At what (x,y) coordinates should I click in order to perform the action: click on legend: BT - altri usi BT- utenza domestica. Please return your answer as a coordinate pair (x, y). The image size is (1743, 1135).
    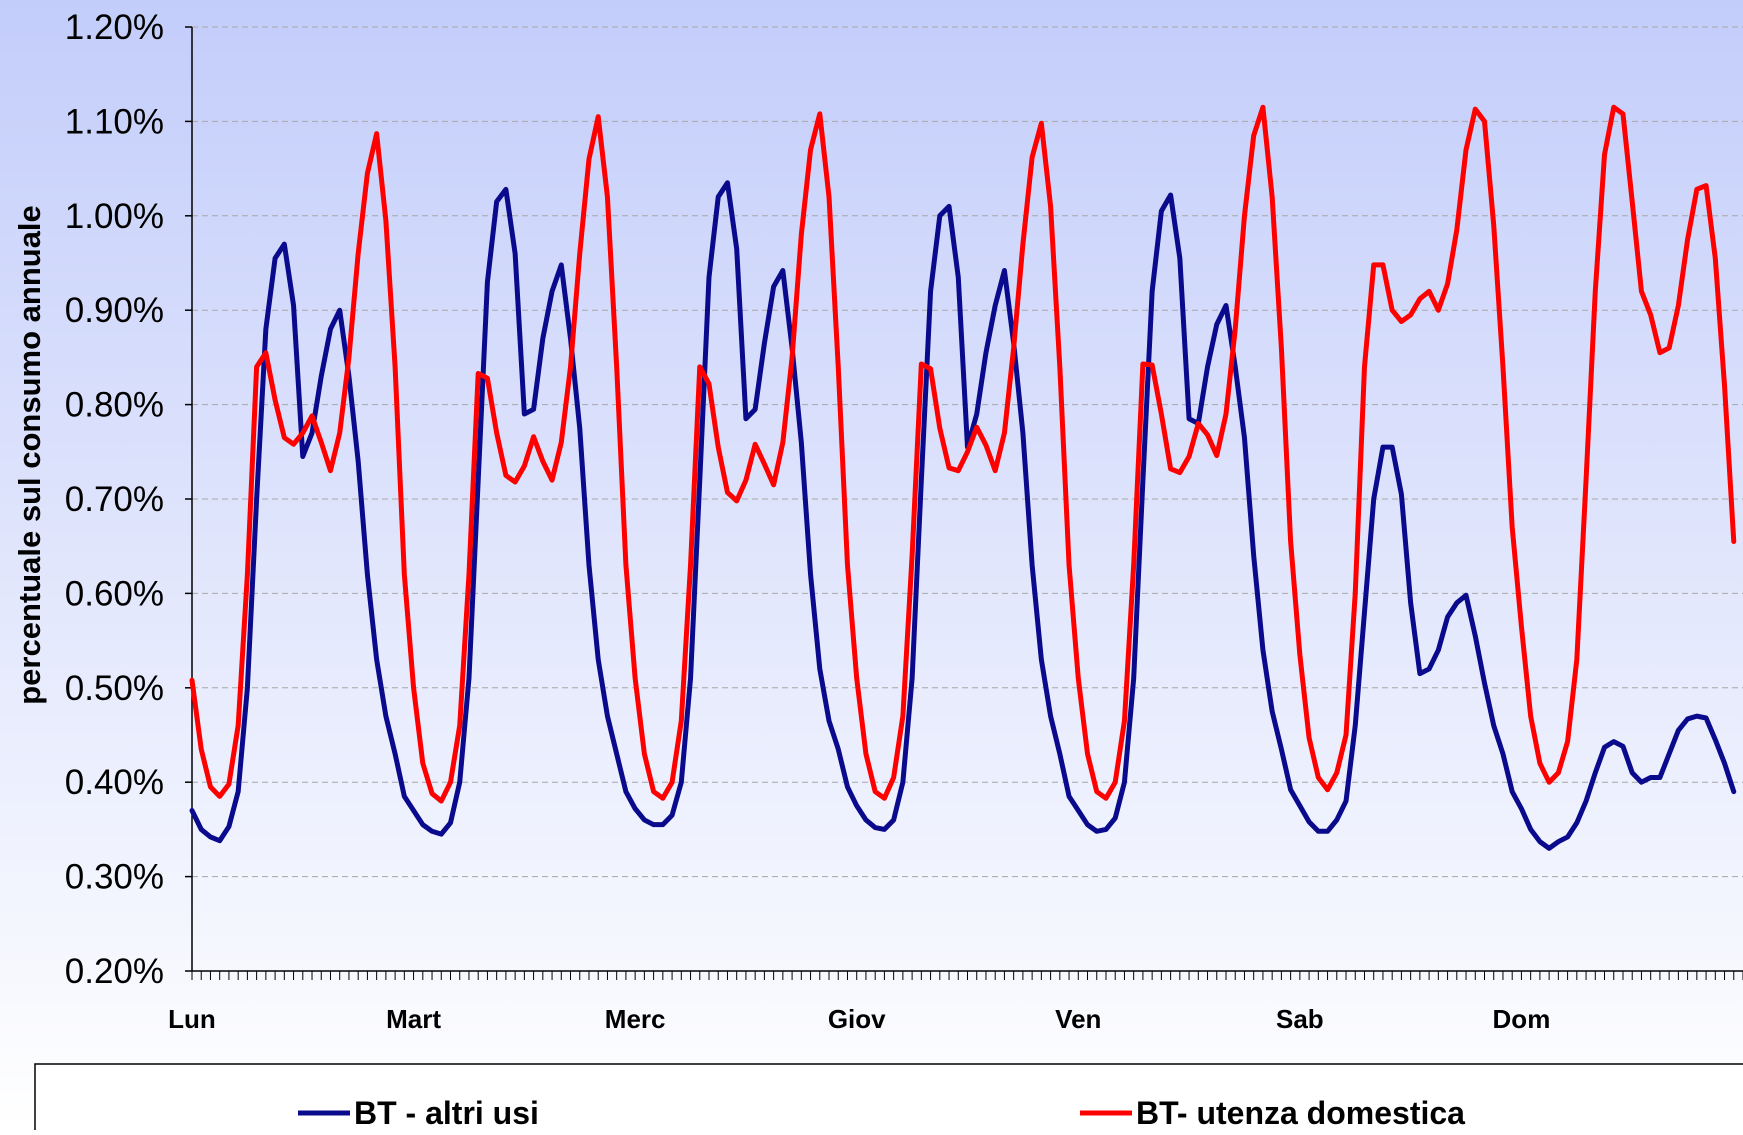
    Looking at the image, I should click on (888, 1099).